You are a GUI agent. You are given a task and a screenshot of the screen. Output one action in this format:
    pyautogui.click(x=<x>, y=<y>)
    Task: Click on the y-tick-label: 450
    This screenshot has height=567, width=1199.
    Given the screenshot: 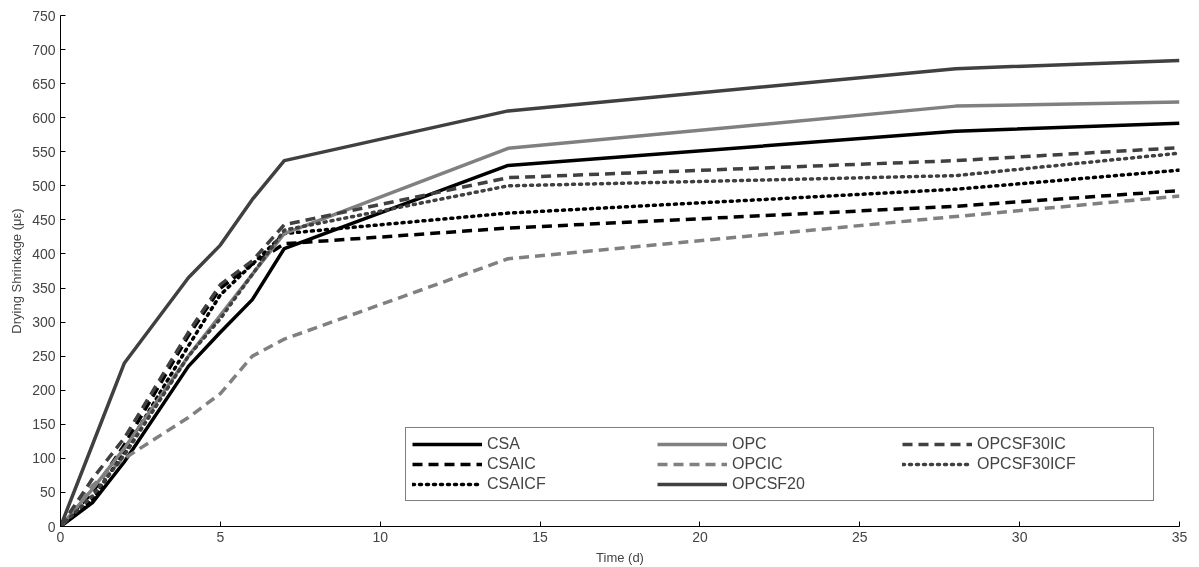 What is the action you would take?
    pyautogui.click(x=44, y=219)
    